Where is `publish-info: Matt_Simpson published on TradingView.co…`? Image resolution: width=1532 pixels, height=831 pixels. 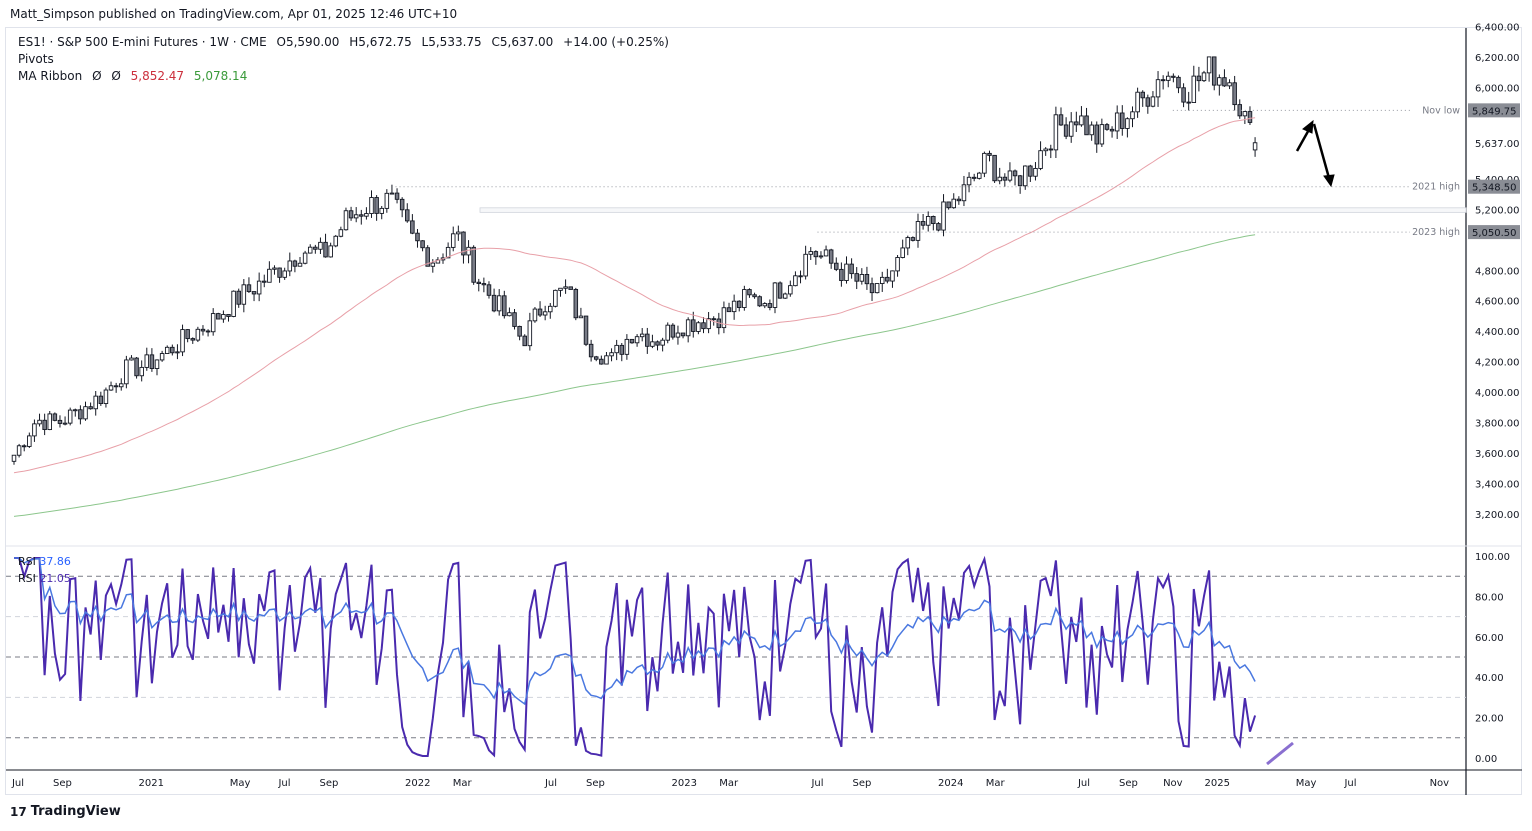
publish-info: Matt_Simpson published on TradingView.co… is located at coordinates (234, 14).